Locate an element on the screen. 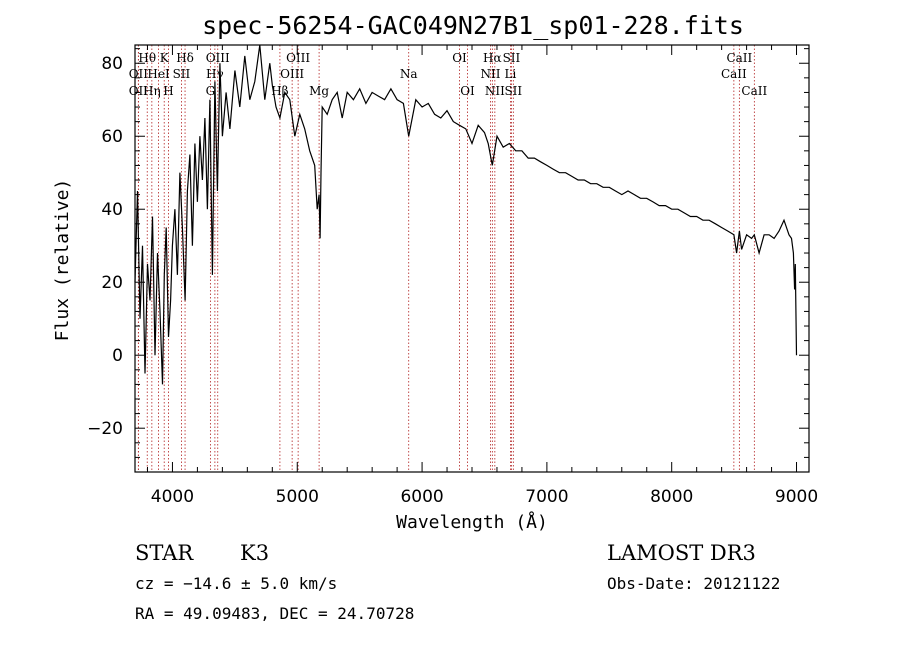 This screenshot has height=649, width=900. coordinates: RA = 49.09483, DEC = 24.70728 is located at coordinates (274, 613).